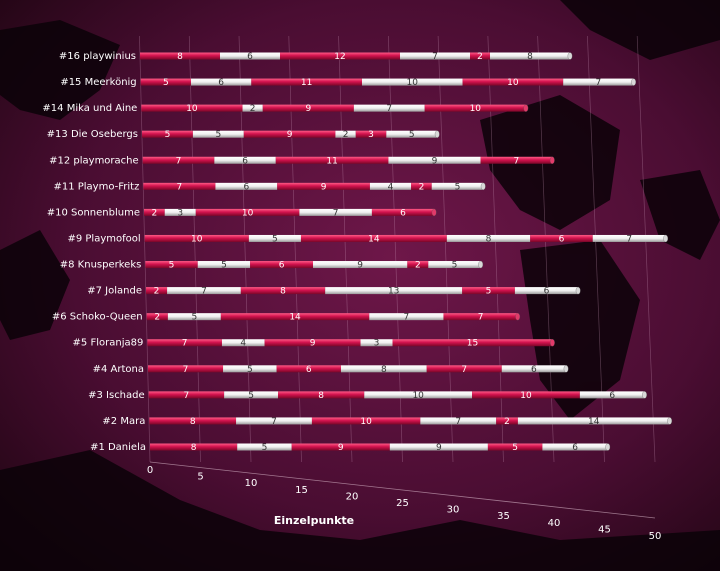  I want to click on bar-end-cap, so click(670, 421).